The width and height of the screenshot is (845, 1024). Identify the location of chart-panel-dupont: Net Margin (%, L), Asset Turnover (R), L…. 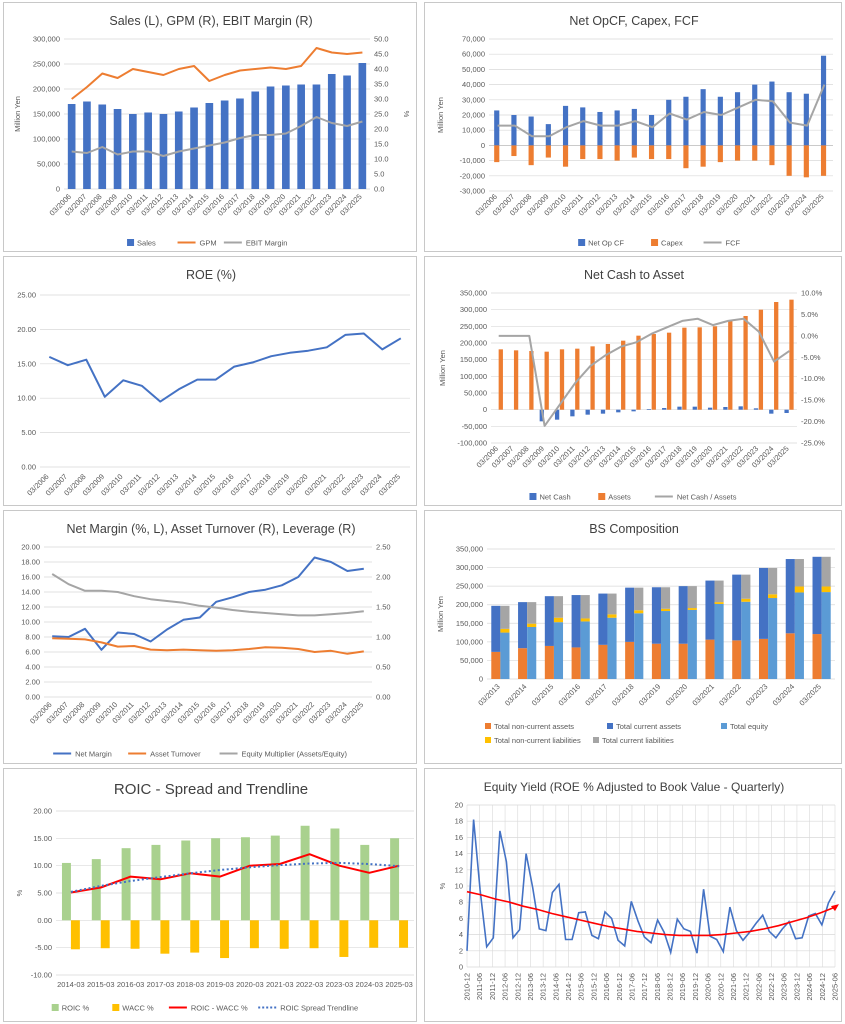
(210, 637).